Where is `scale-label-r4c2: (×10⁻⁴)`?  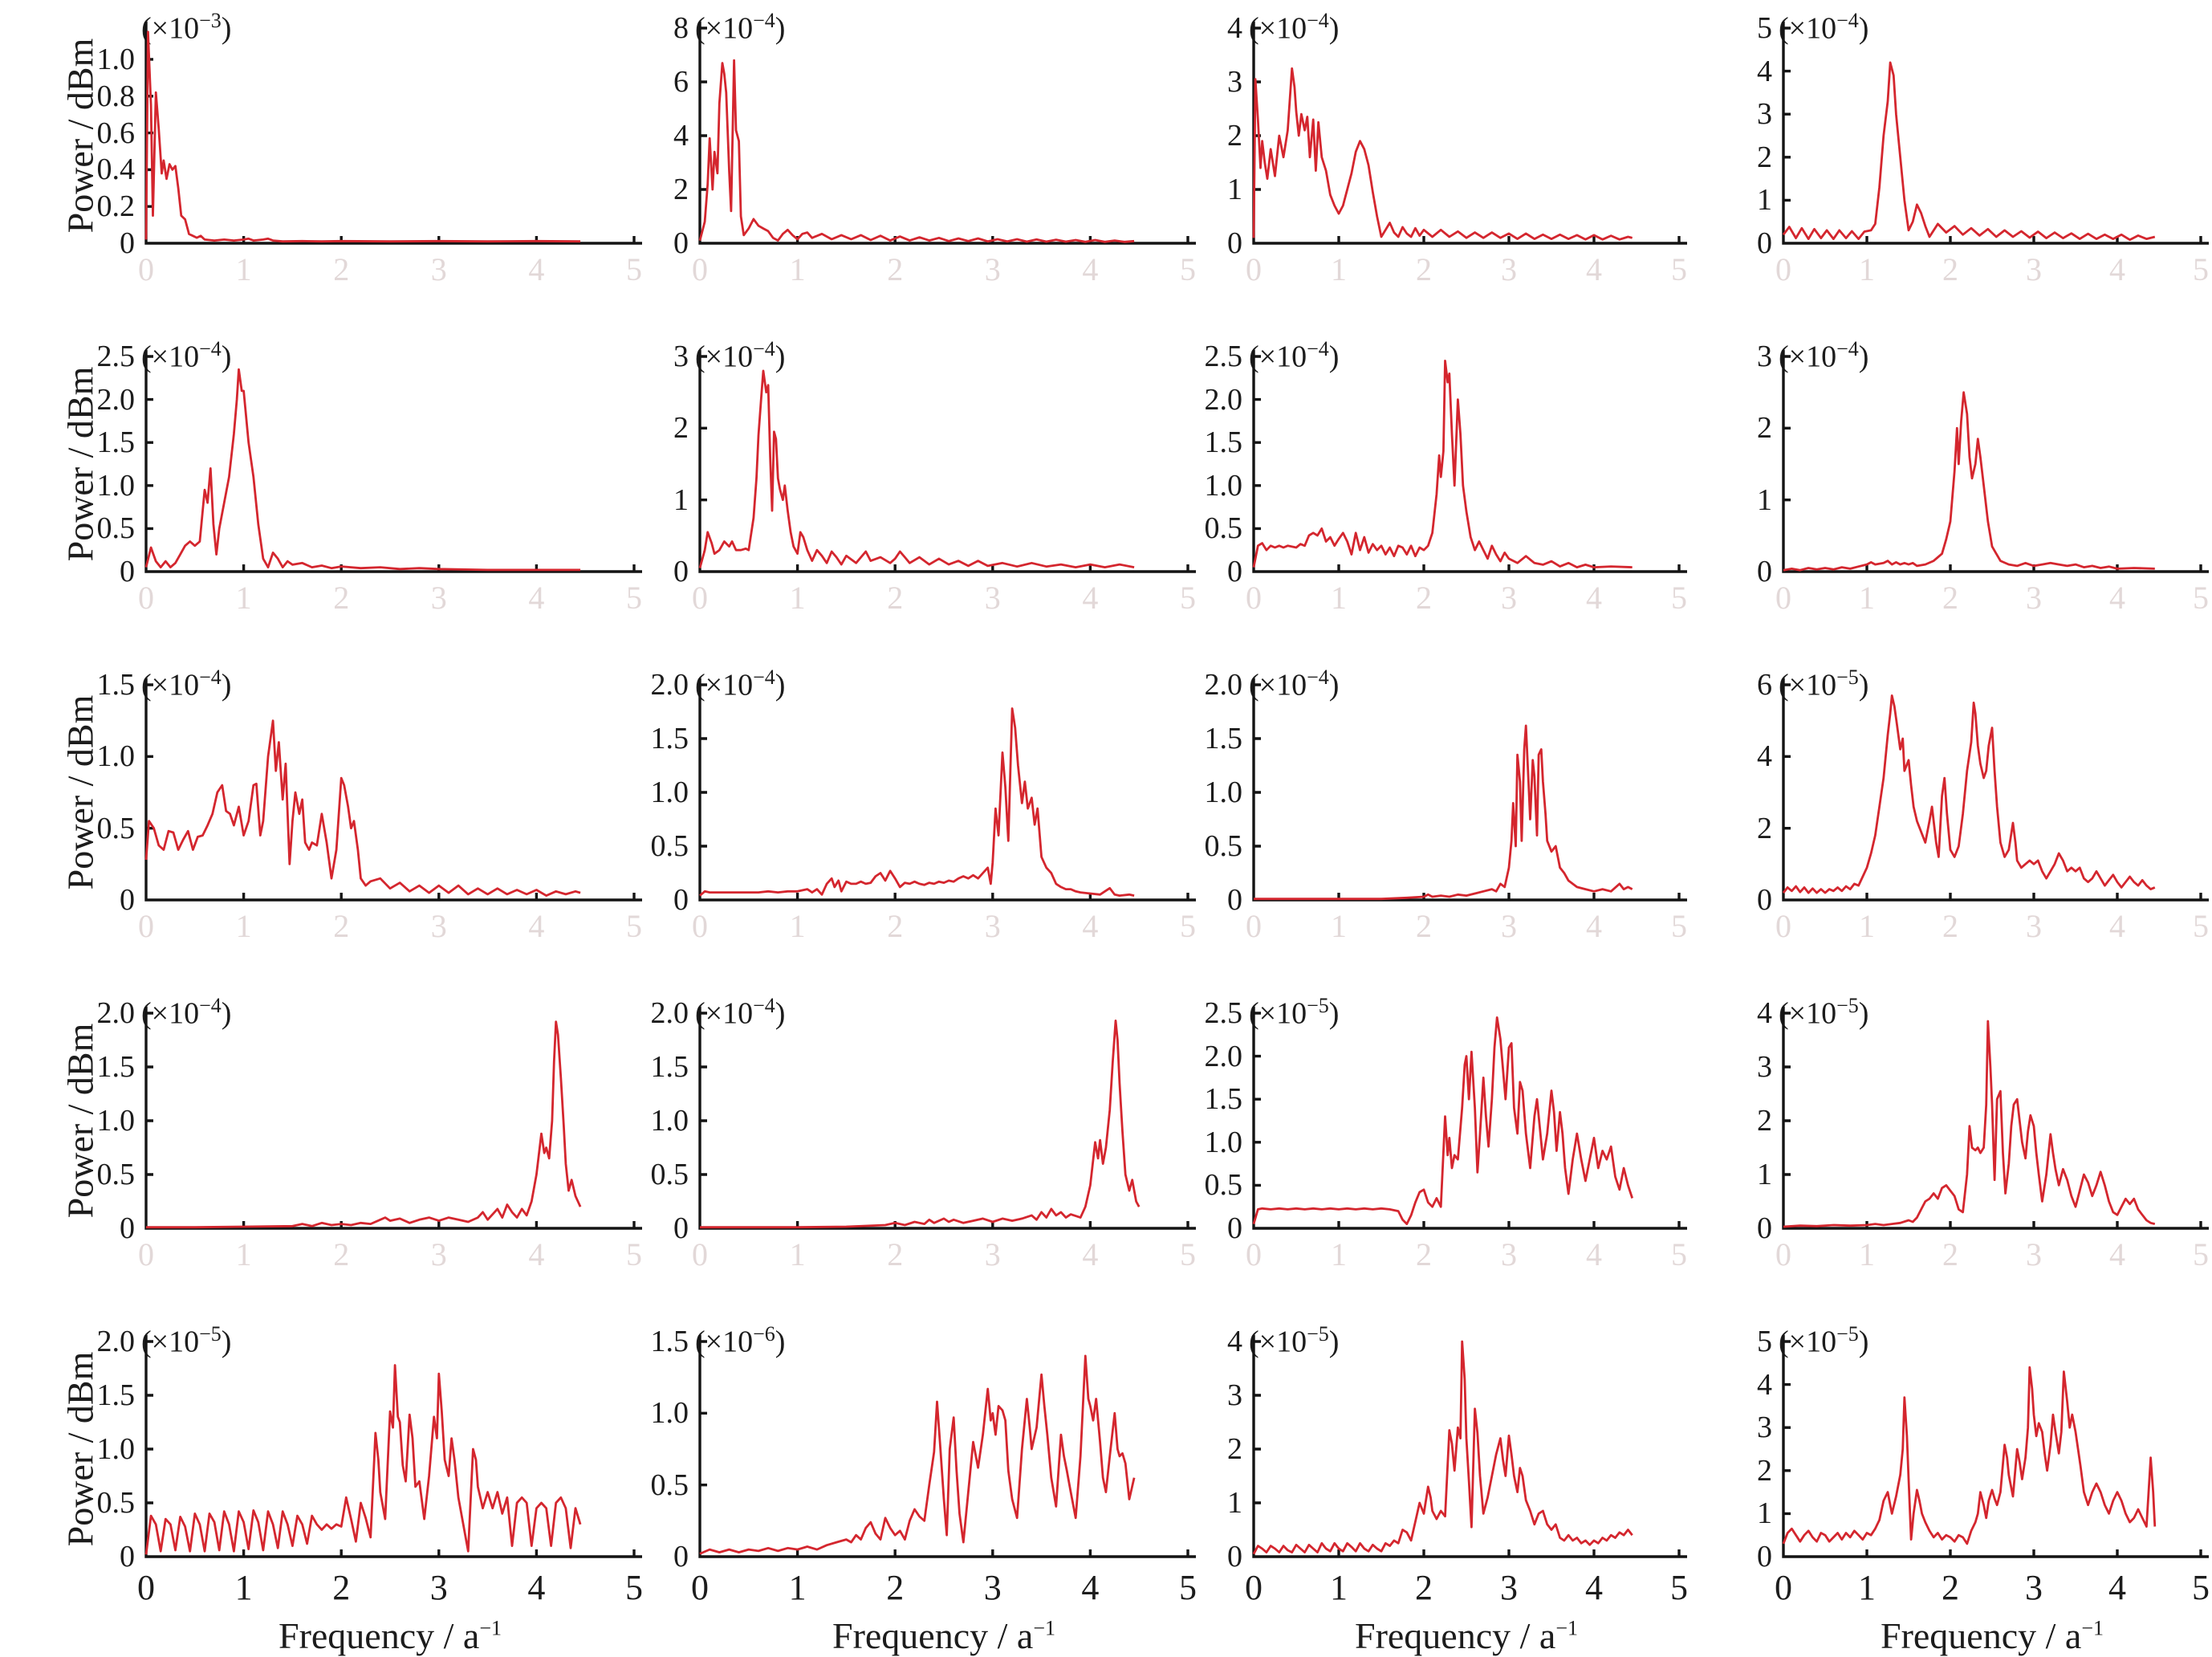 scale-label-r4c2: (×10⁻⁴) is located at coordinates (740, 1012).